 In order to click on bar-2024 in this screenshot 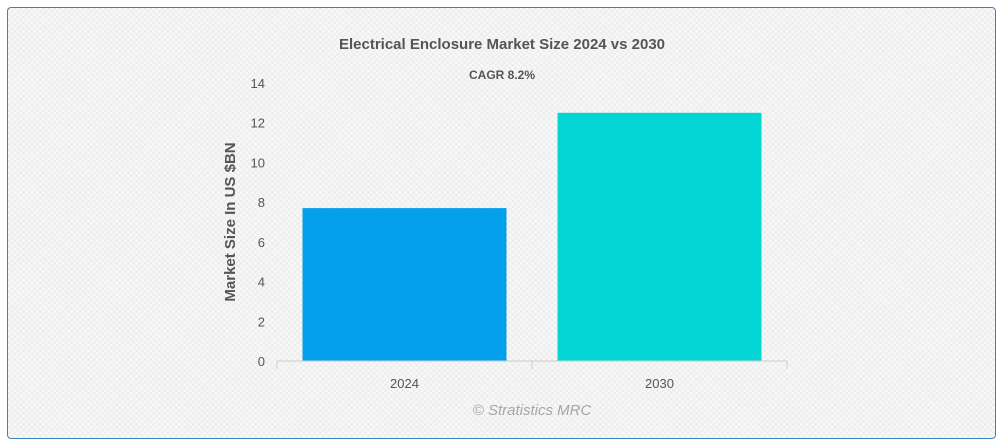, I will do `click(404, 284)`.